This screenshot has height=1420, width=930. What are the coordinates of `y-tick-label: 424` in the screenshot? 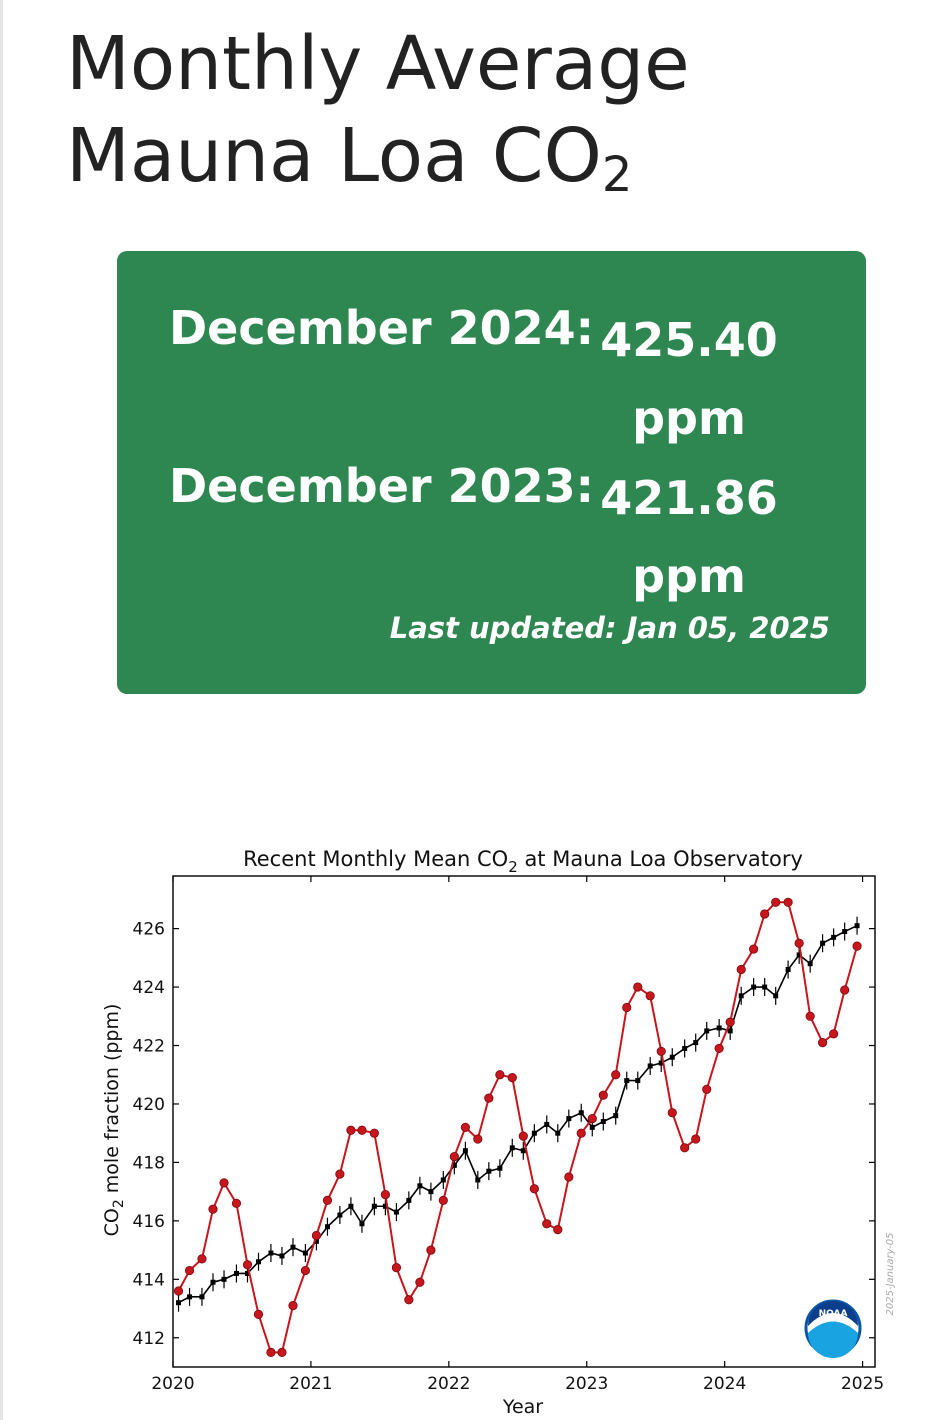 It's located at (149, 988).